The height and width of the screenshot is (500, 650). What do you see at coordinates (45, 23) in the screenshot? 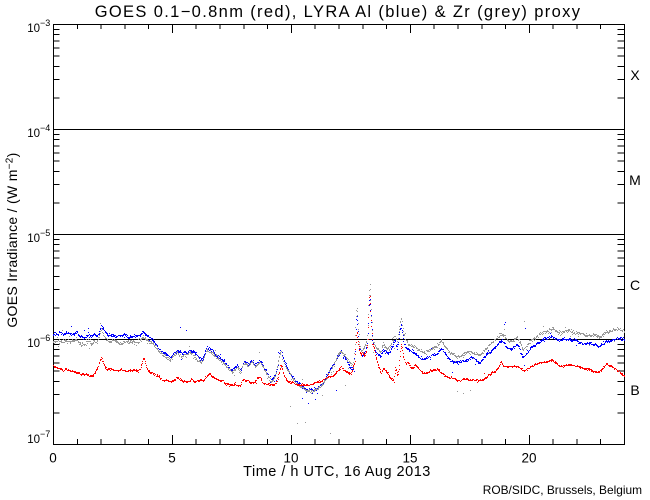
I see `svg-text: −3` at bounding box center [45, 23].